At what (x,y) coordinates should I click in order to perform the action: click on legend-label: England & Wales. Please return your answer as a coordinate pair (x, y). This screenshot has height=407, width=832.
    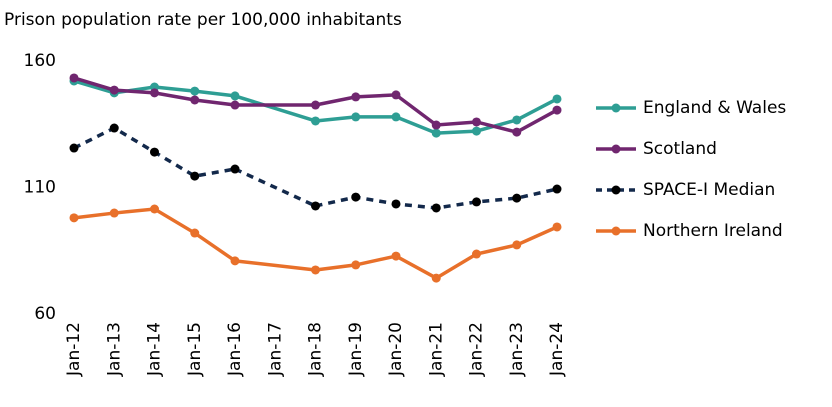
    Looking at the image, I should click on (714, 108).